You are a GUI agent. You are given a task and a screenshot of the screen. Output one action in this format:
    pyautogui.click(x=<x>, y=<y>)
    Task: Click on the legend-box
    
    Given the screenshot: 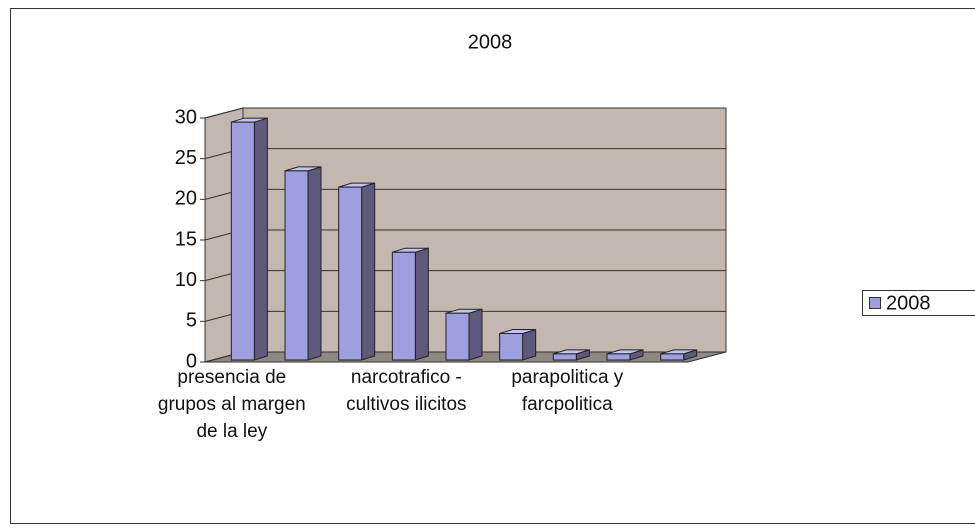 What is the action you would take?
    pyautogui.click(x=918, y=303)
    